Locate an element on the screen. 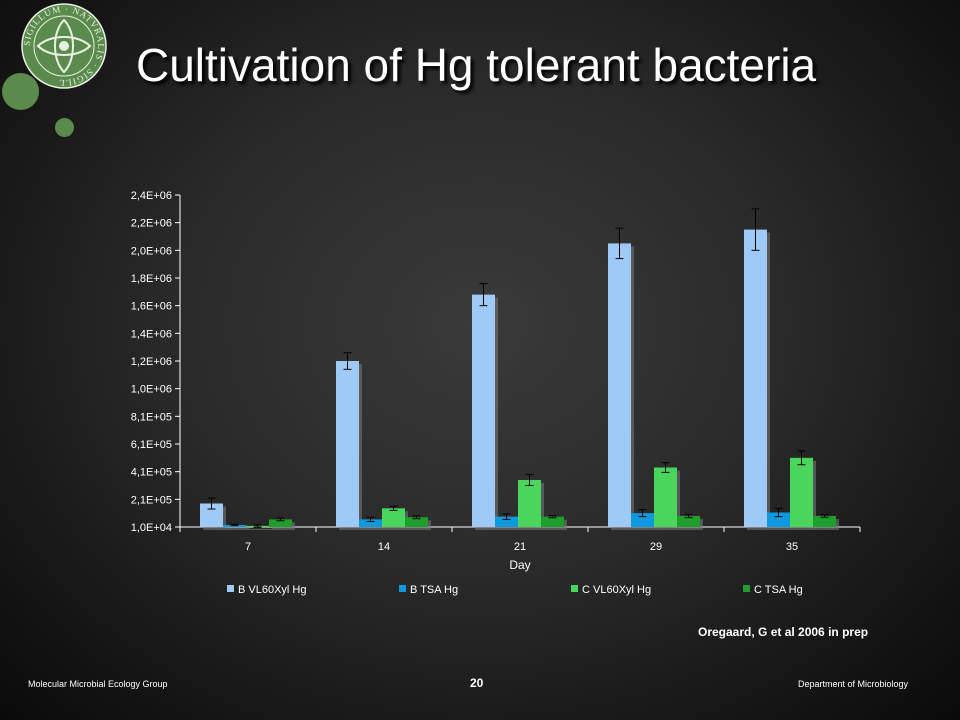 Image resolution: width=960 pixels, height=720 pixels. legend-label: B VL60Xyl Hg is located at coordinates (272, 590).